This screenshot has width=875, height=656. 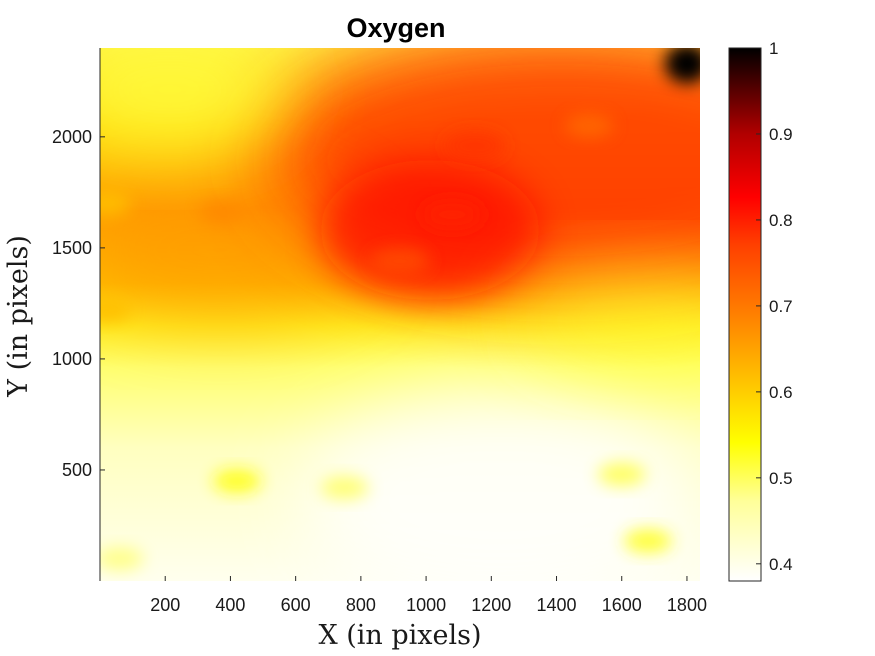 I want to click on y-tick-label: 2000, so click(x=72, y=137).